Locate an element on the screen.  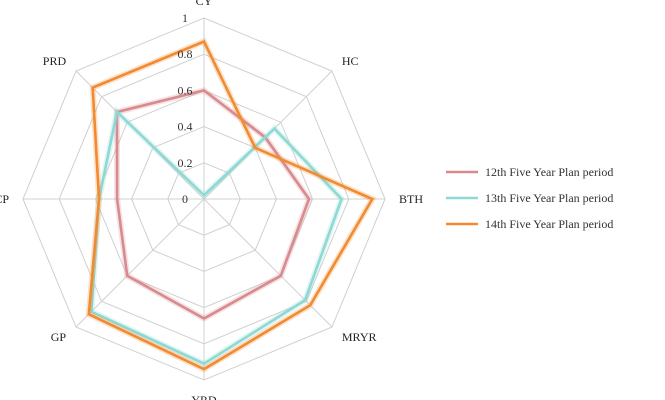
tick-label-3: 0.6 is located at coordinates (185, 90).